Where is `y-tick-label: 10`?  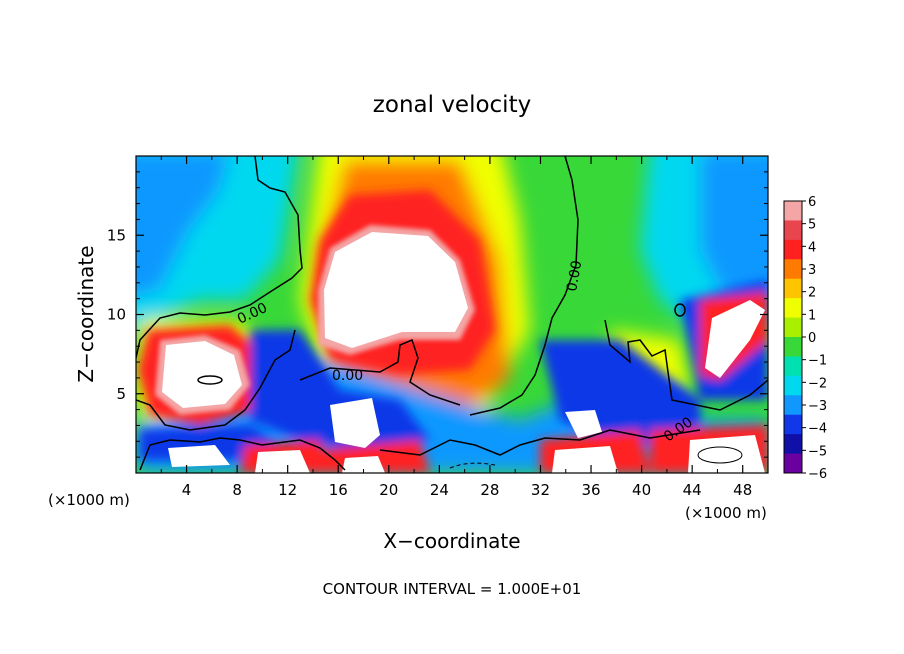 y-tick-label: 10 is located at coordinates (116, 315).